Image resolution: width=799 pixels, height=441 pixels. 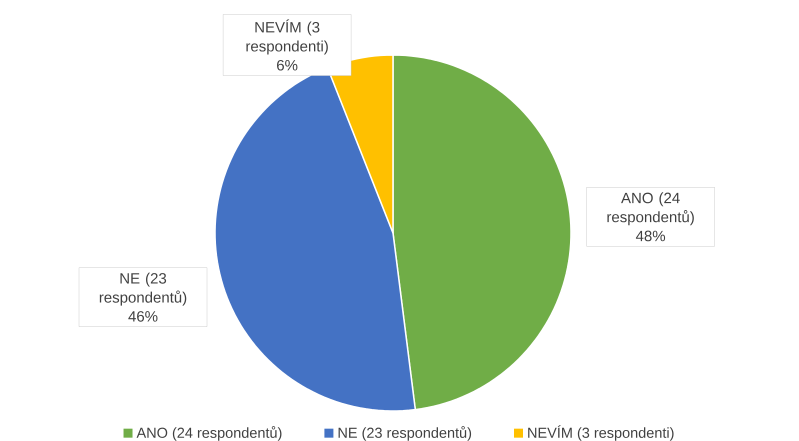 What do you see at coordinates (143, 289) in the screenshot?
I see `slice-label: NE (23 respondentů)` at bounding box center [143, 289].